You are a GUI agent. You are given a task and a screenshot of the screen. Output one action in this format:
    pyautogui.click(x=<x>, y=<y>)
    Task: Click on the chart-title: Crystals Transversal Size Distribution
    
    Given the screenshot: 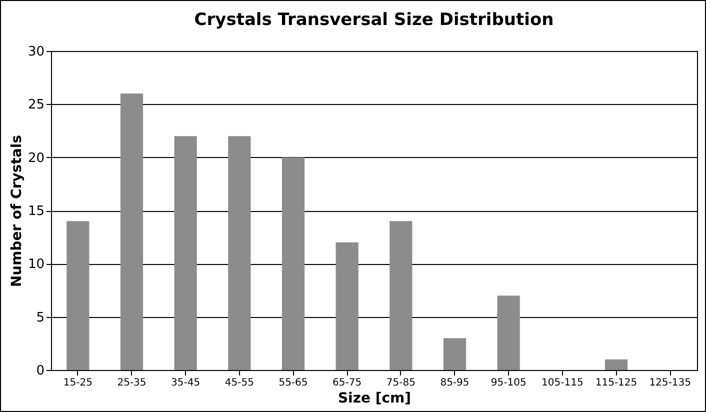 What is the action you would take?
    pyautogui.click(x=374, y=20)
    